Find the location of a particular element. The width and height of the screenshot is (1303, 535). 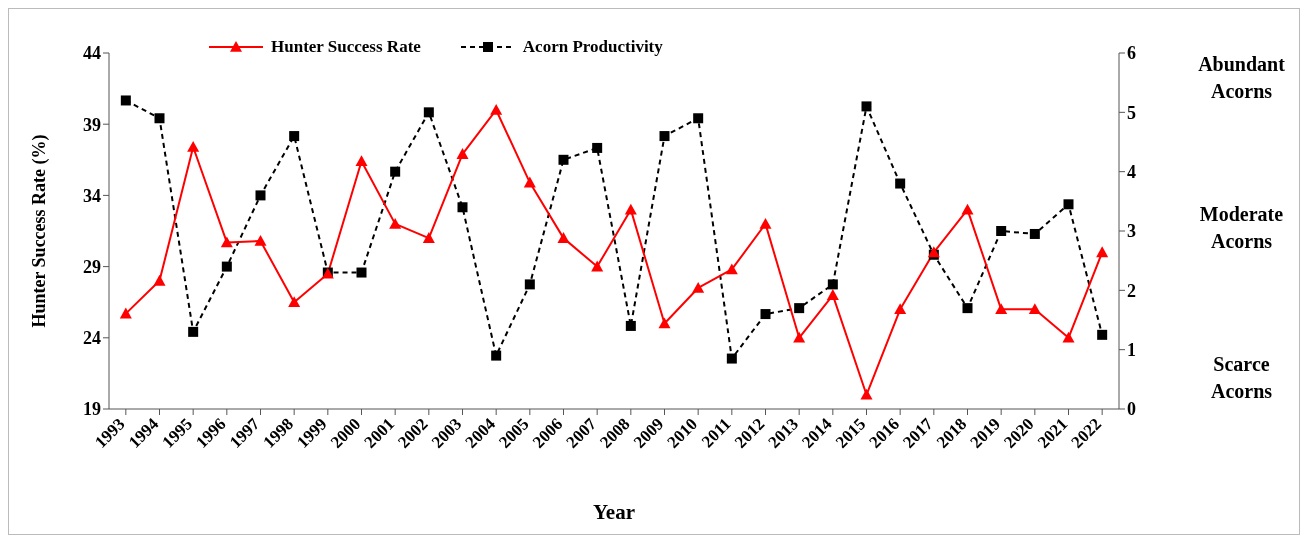

x-axis-title: Year is located at coordinates (614, 512).